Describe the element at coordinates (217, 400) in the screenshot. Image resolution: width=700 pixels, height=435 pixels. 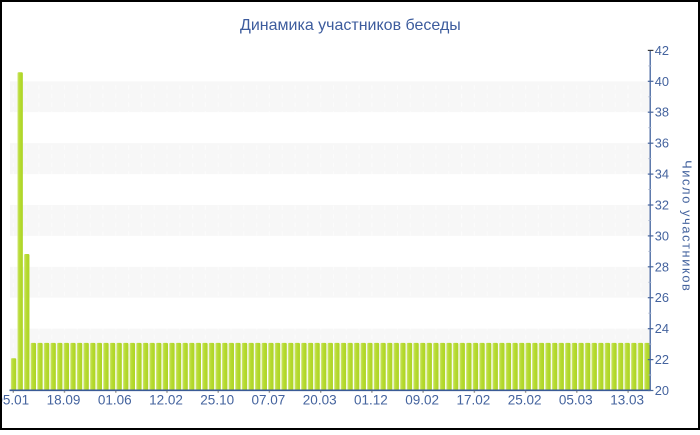
I see `svg-text: 25.10` at that location.